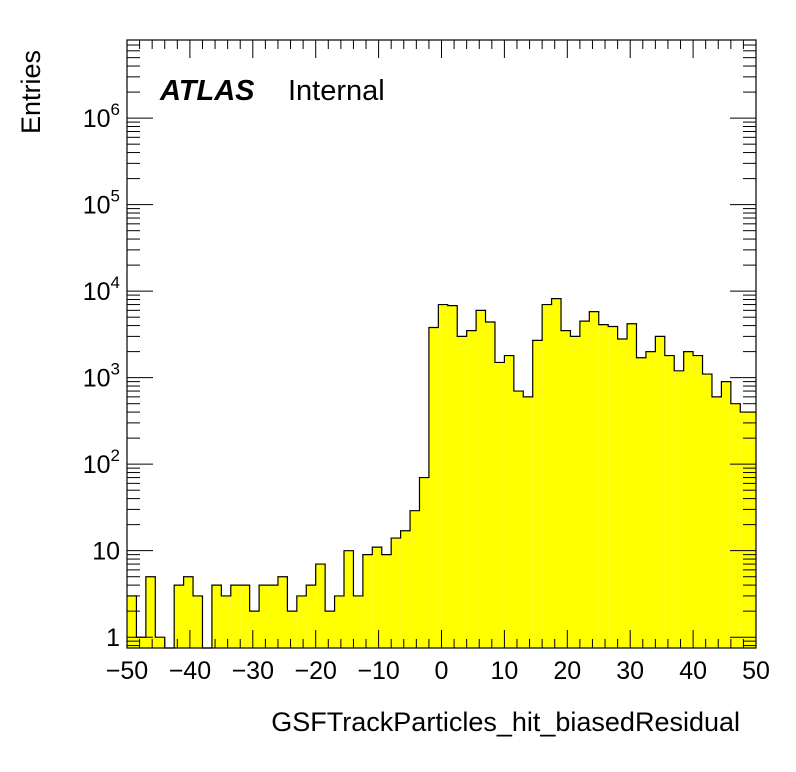  Describe the element at coordinates (756, 671) in the screenshot. I see `x-tick-label: 50` at that location.